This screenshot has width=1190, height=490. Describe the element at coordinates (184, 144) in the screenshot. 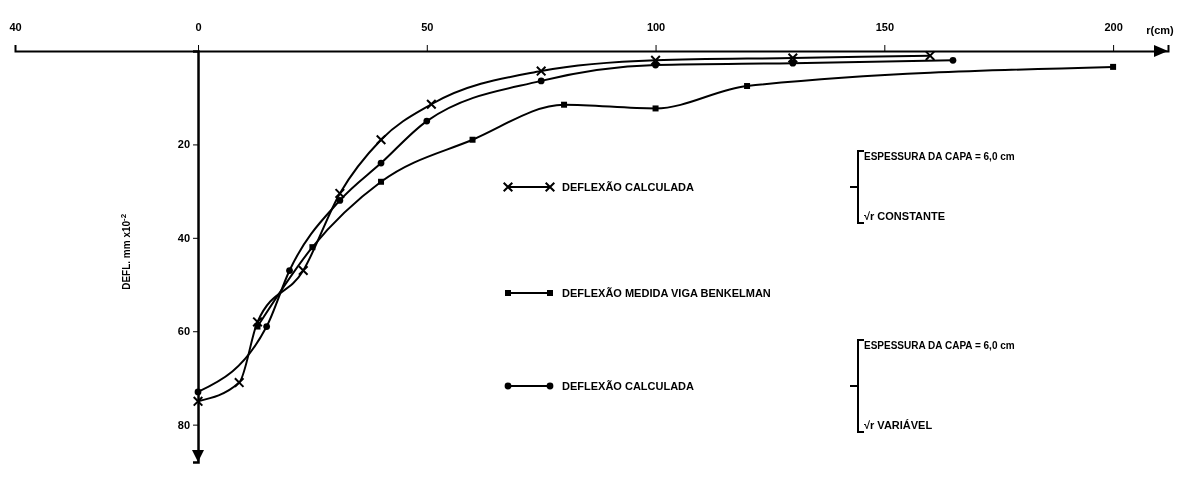

I see `y-tick-label: 20` at that location.